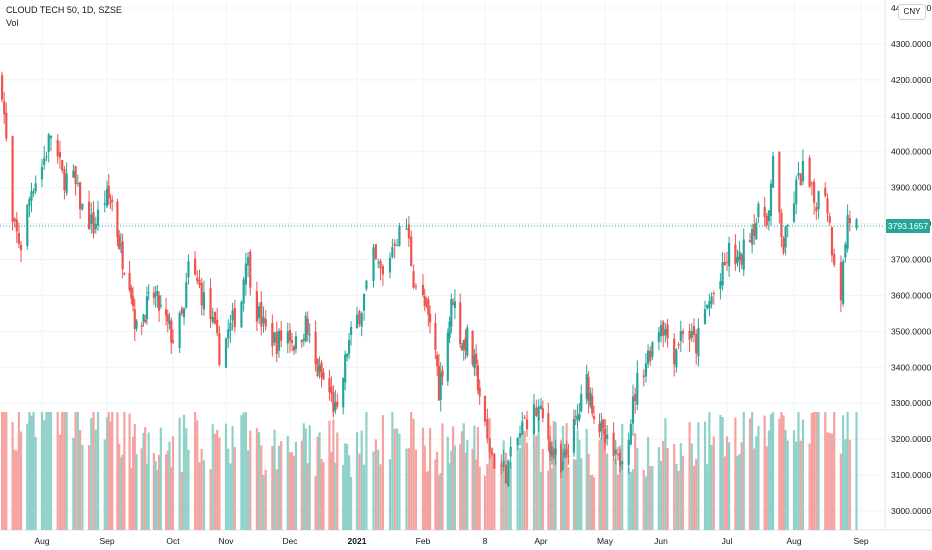 The width and height of the screenshot is (932, 550). I want to click on x-tick-label: Aug, so click(793, 541).